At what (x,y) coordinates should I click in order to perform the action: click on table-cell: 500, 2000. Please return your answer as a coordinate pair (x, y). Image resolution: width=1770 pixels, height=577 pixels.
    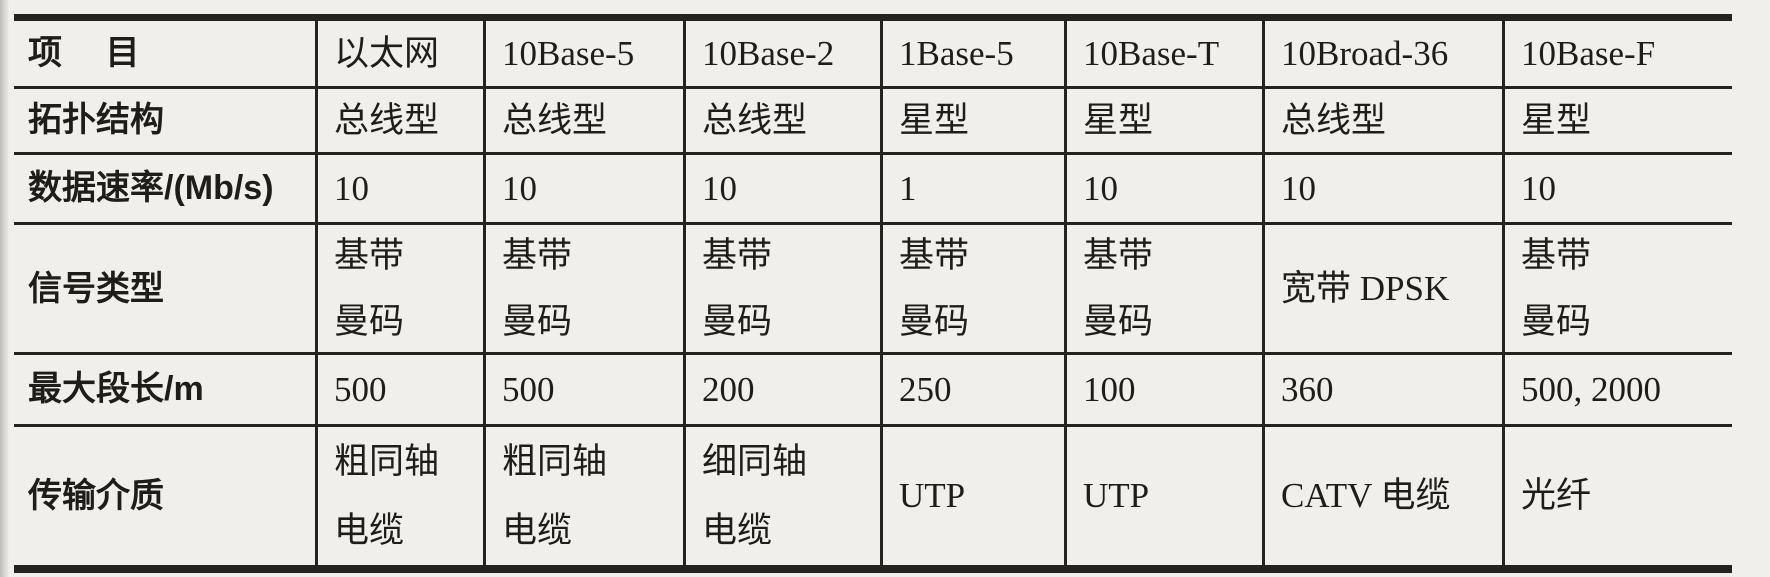
    Looking at the image, I should click on (1618, 391).